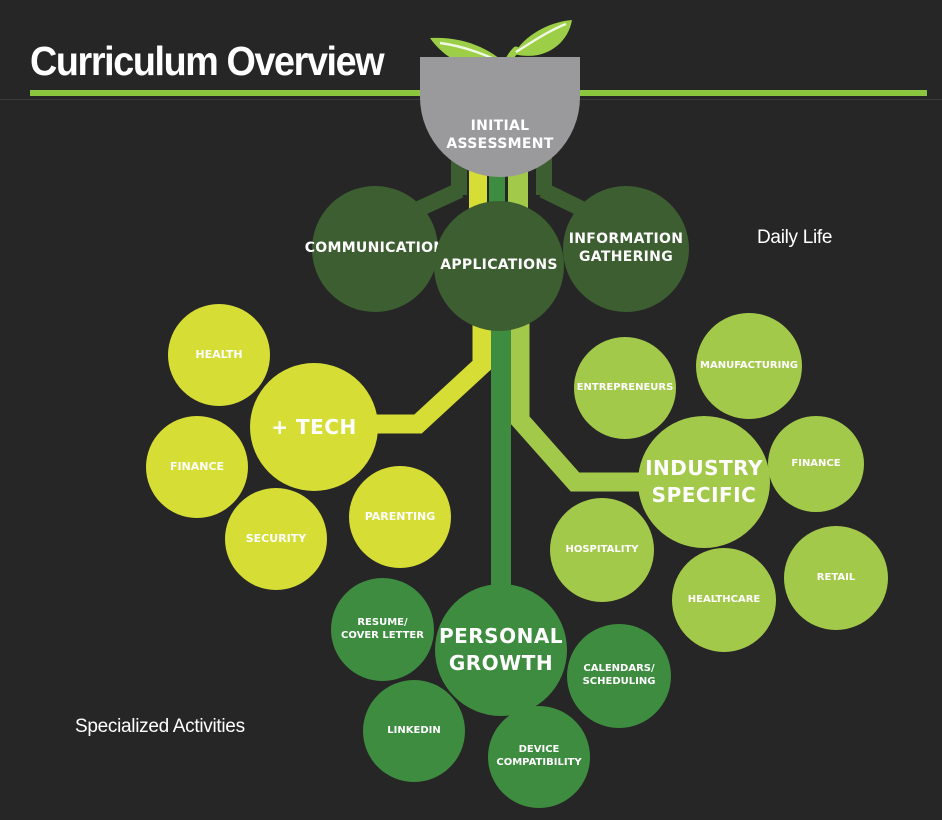 This screenshot has width=942, height=820. Describe the element at coordinates (400, 517) in the screenshot. I see `node-parenting: PARENTING` at that location.